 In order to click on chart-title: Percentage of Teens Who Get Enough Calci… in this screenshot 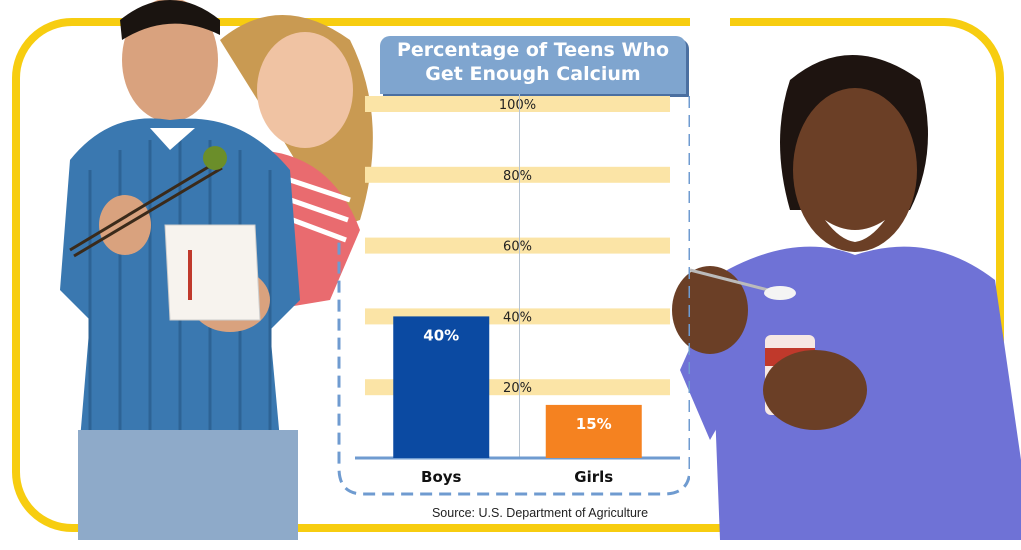, I will do `click(533, 62)`.